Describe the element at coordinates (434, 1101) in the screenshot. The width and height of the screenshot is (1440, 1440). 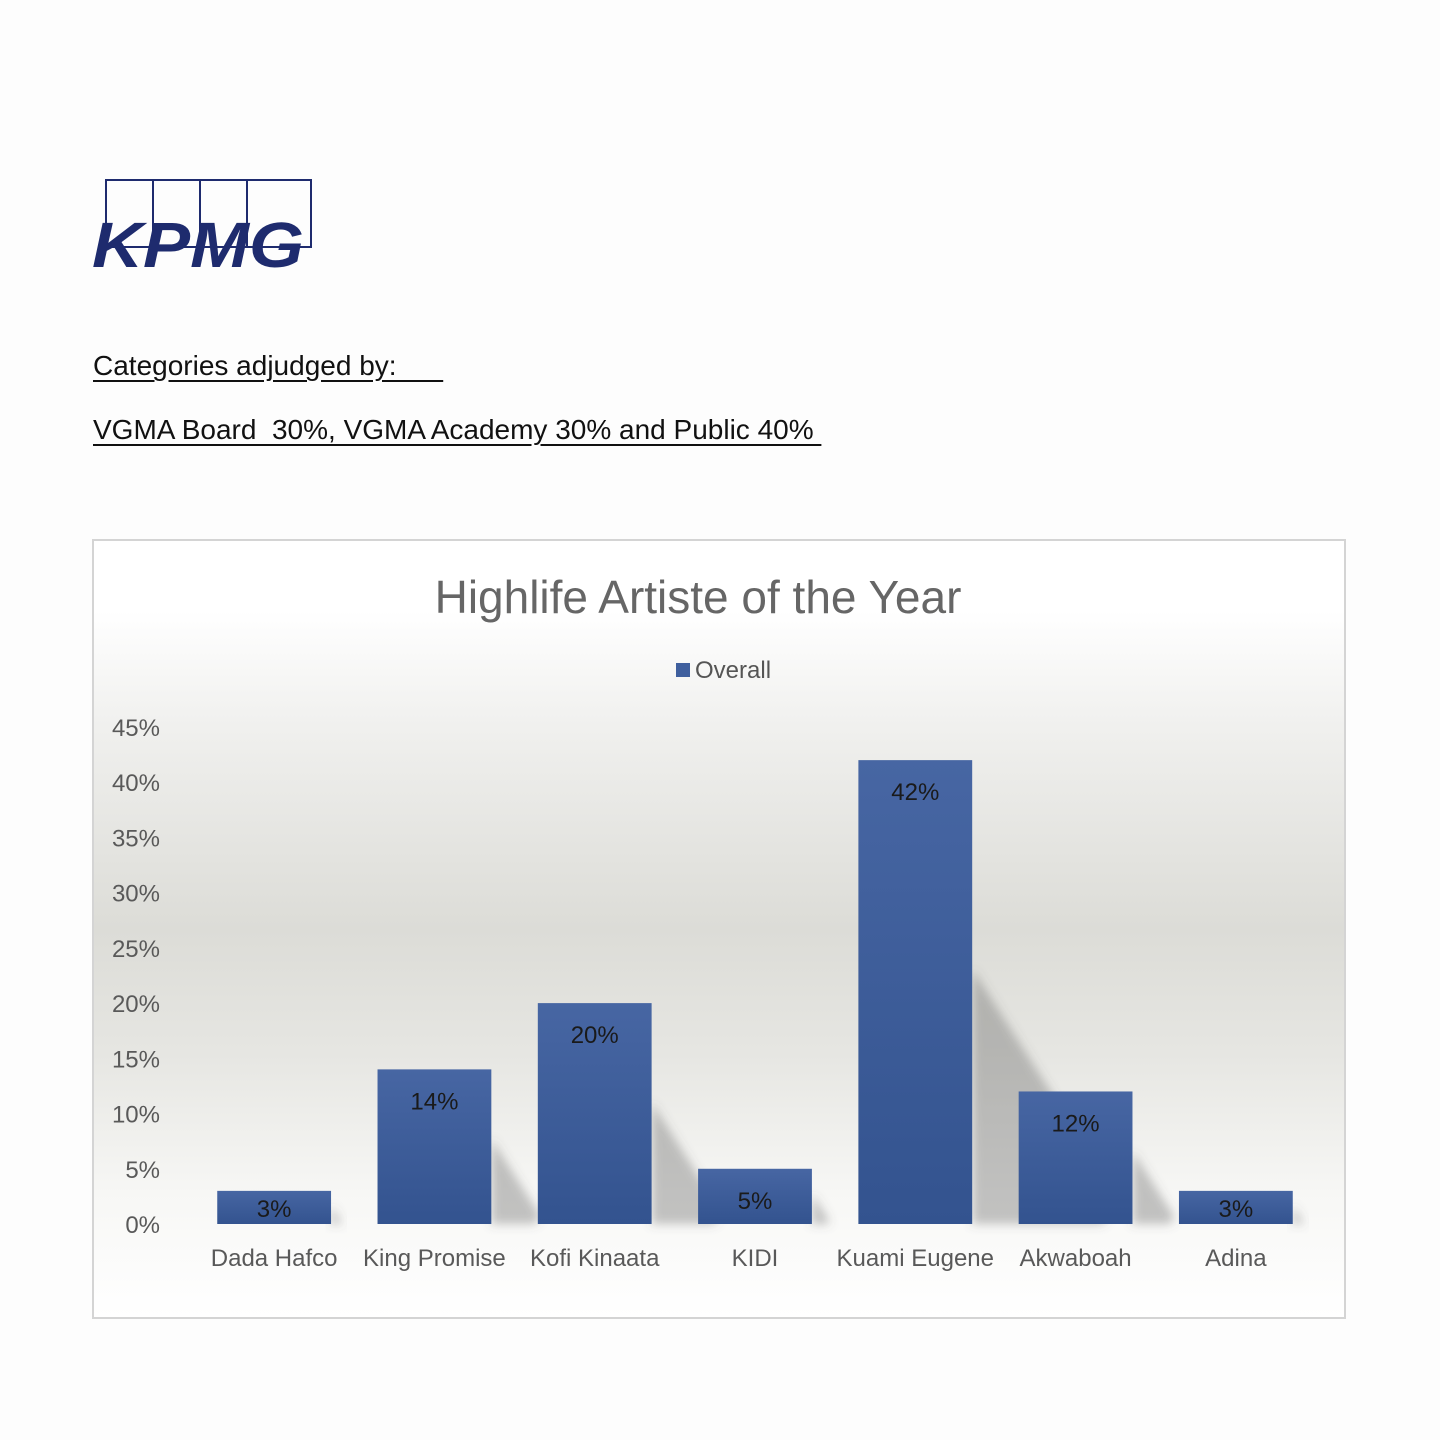
I see `data-label: 14%` at that location.